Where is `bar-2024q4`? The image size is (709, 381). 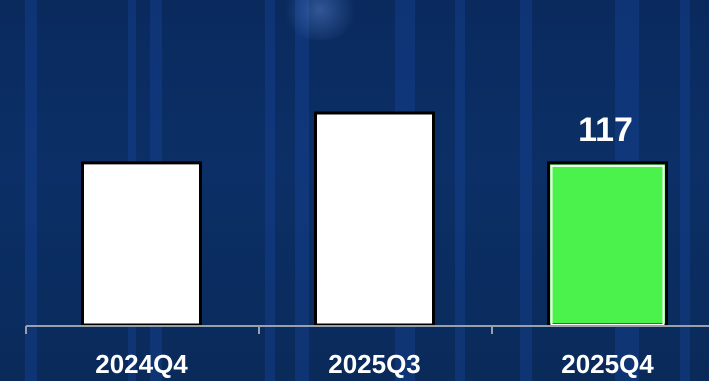 bar-2024q4 is located at coordinates (141, 244).